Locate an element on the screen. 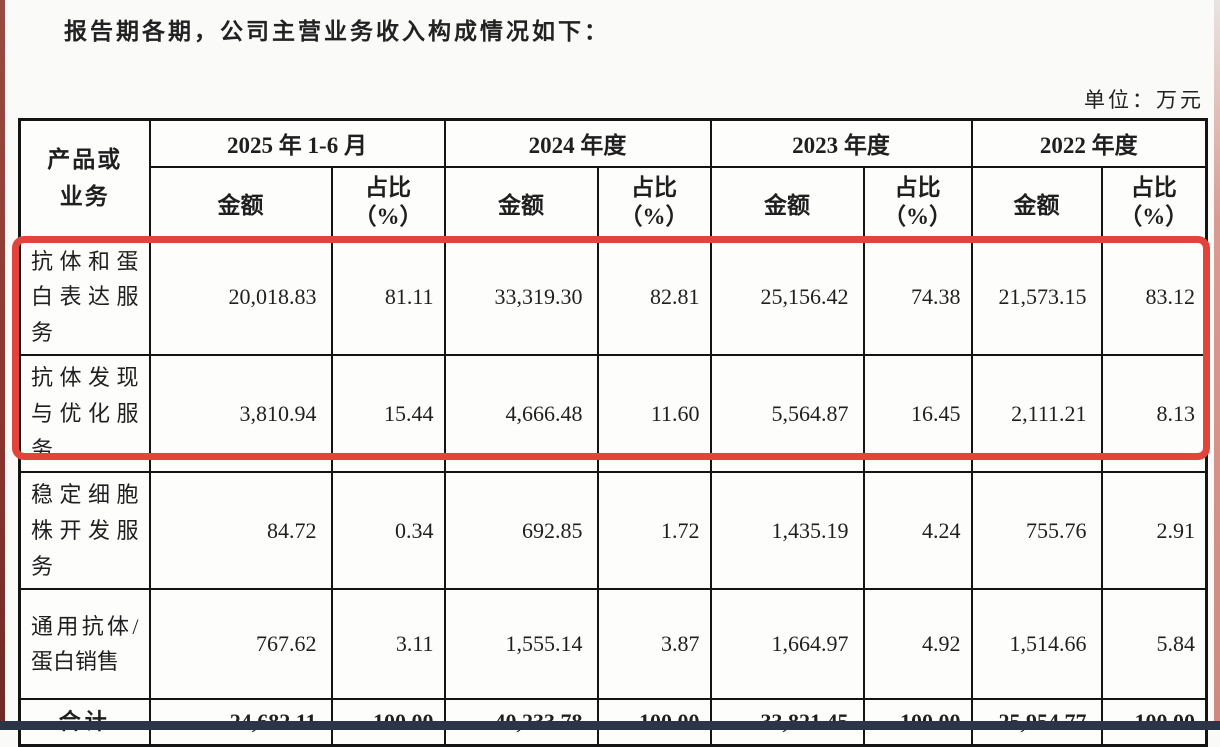  subheader-amount-2022: 金额 is located at coordinates (1036, 202).